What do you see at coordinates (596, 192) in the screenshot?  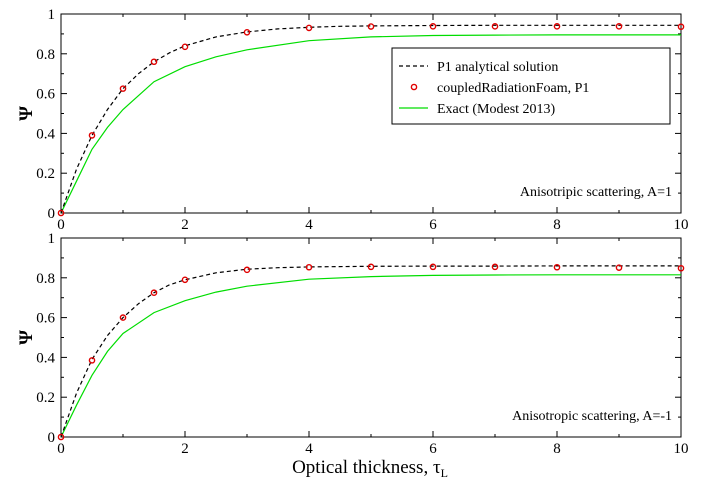 I see `top-annotation: Anisotripic scattering, A=1` at bounding box center [596, 192].